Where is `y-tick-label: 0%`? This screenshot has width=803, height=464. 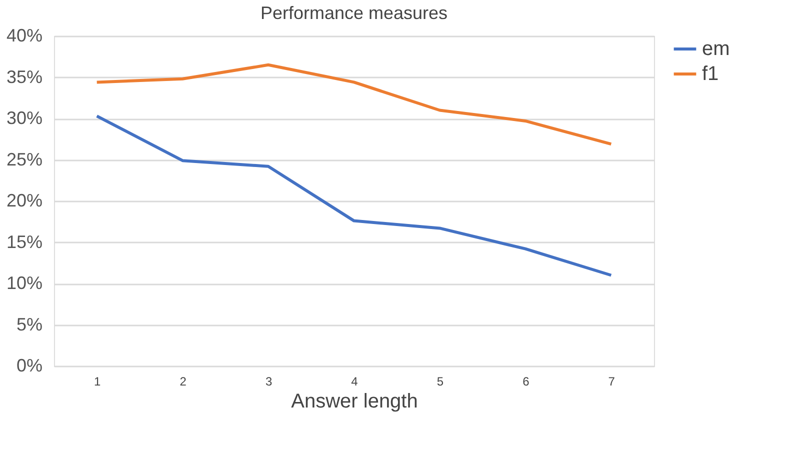 y-tick-label: 0% is located at coordinates (29, 366).